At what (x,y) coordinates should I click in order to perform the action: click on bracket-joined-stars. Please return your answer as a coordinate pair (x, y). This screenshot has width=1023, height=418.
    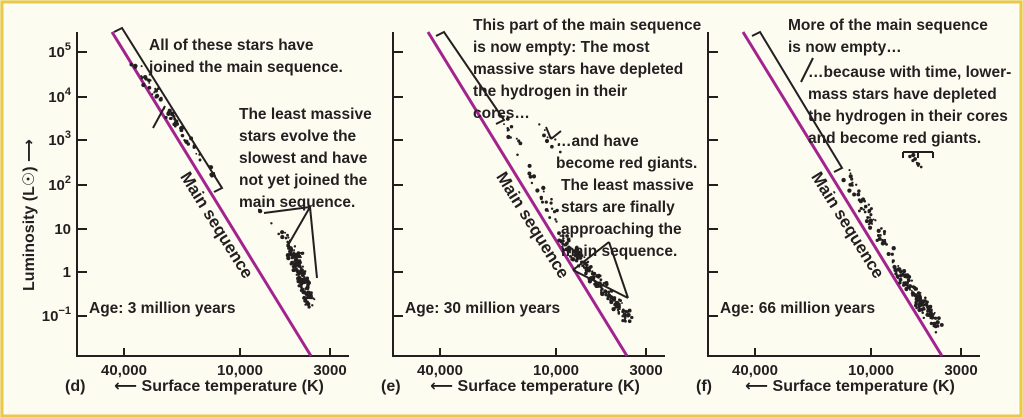
    Looking at the image, I should click on (168, 109).